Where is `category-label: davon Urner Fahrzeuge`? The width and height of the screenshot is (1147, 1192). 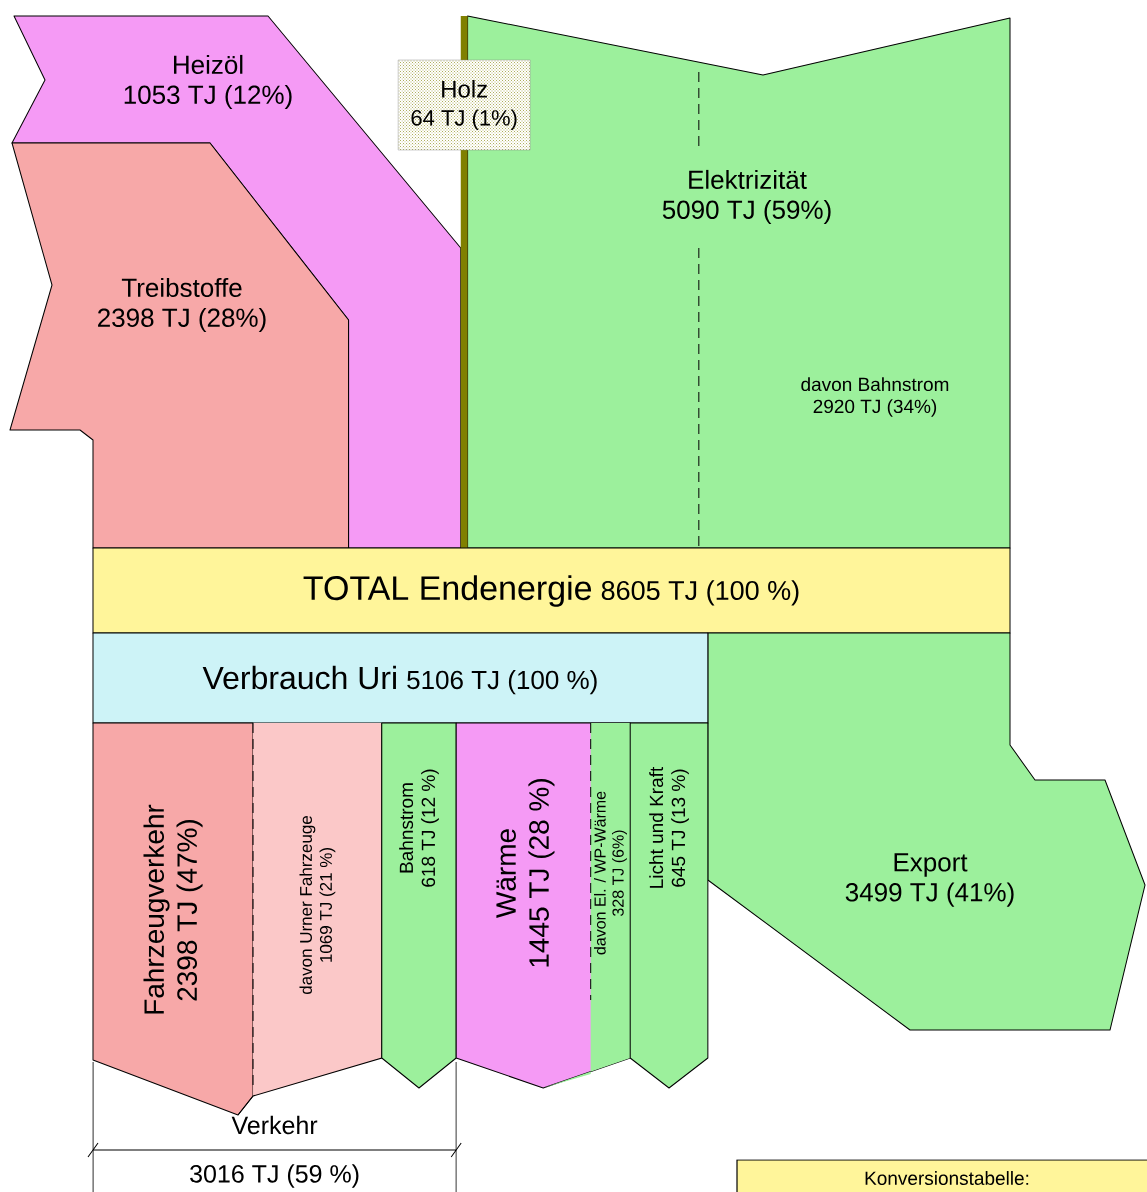
category-label: davon Urner Fahrzeuge is located at coordinates (307, 905).